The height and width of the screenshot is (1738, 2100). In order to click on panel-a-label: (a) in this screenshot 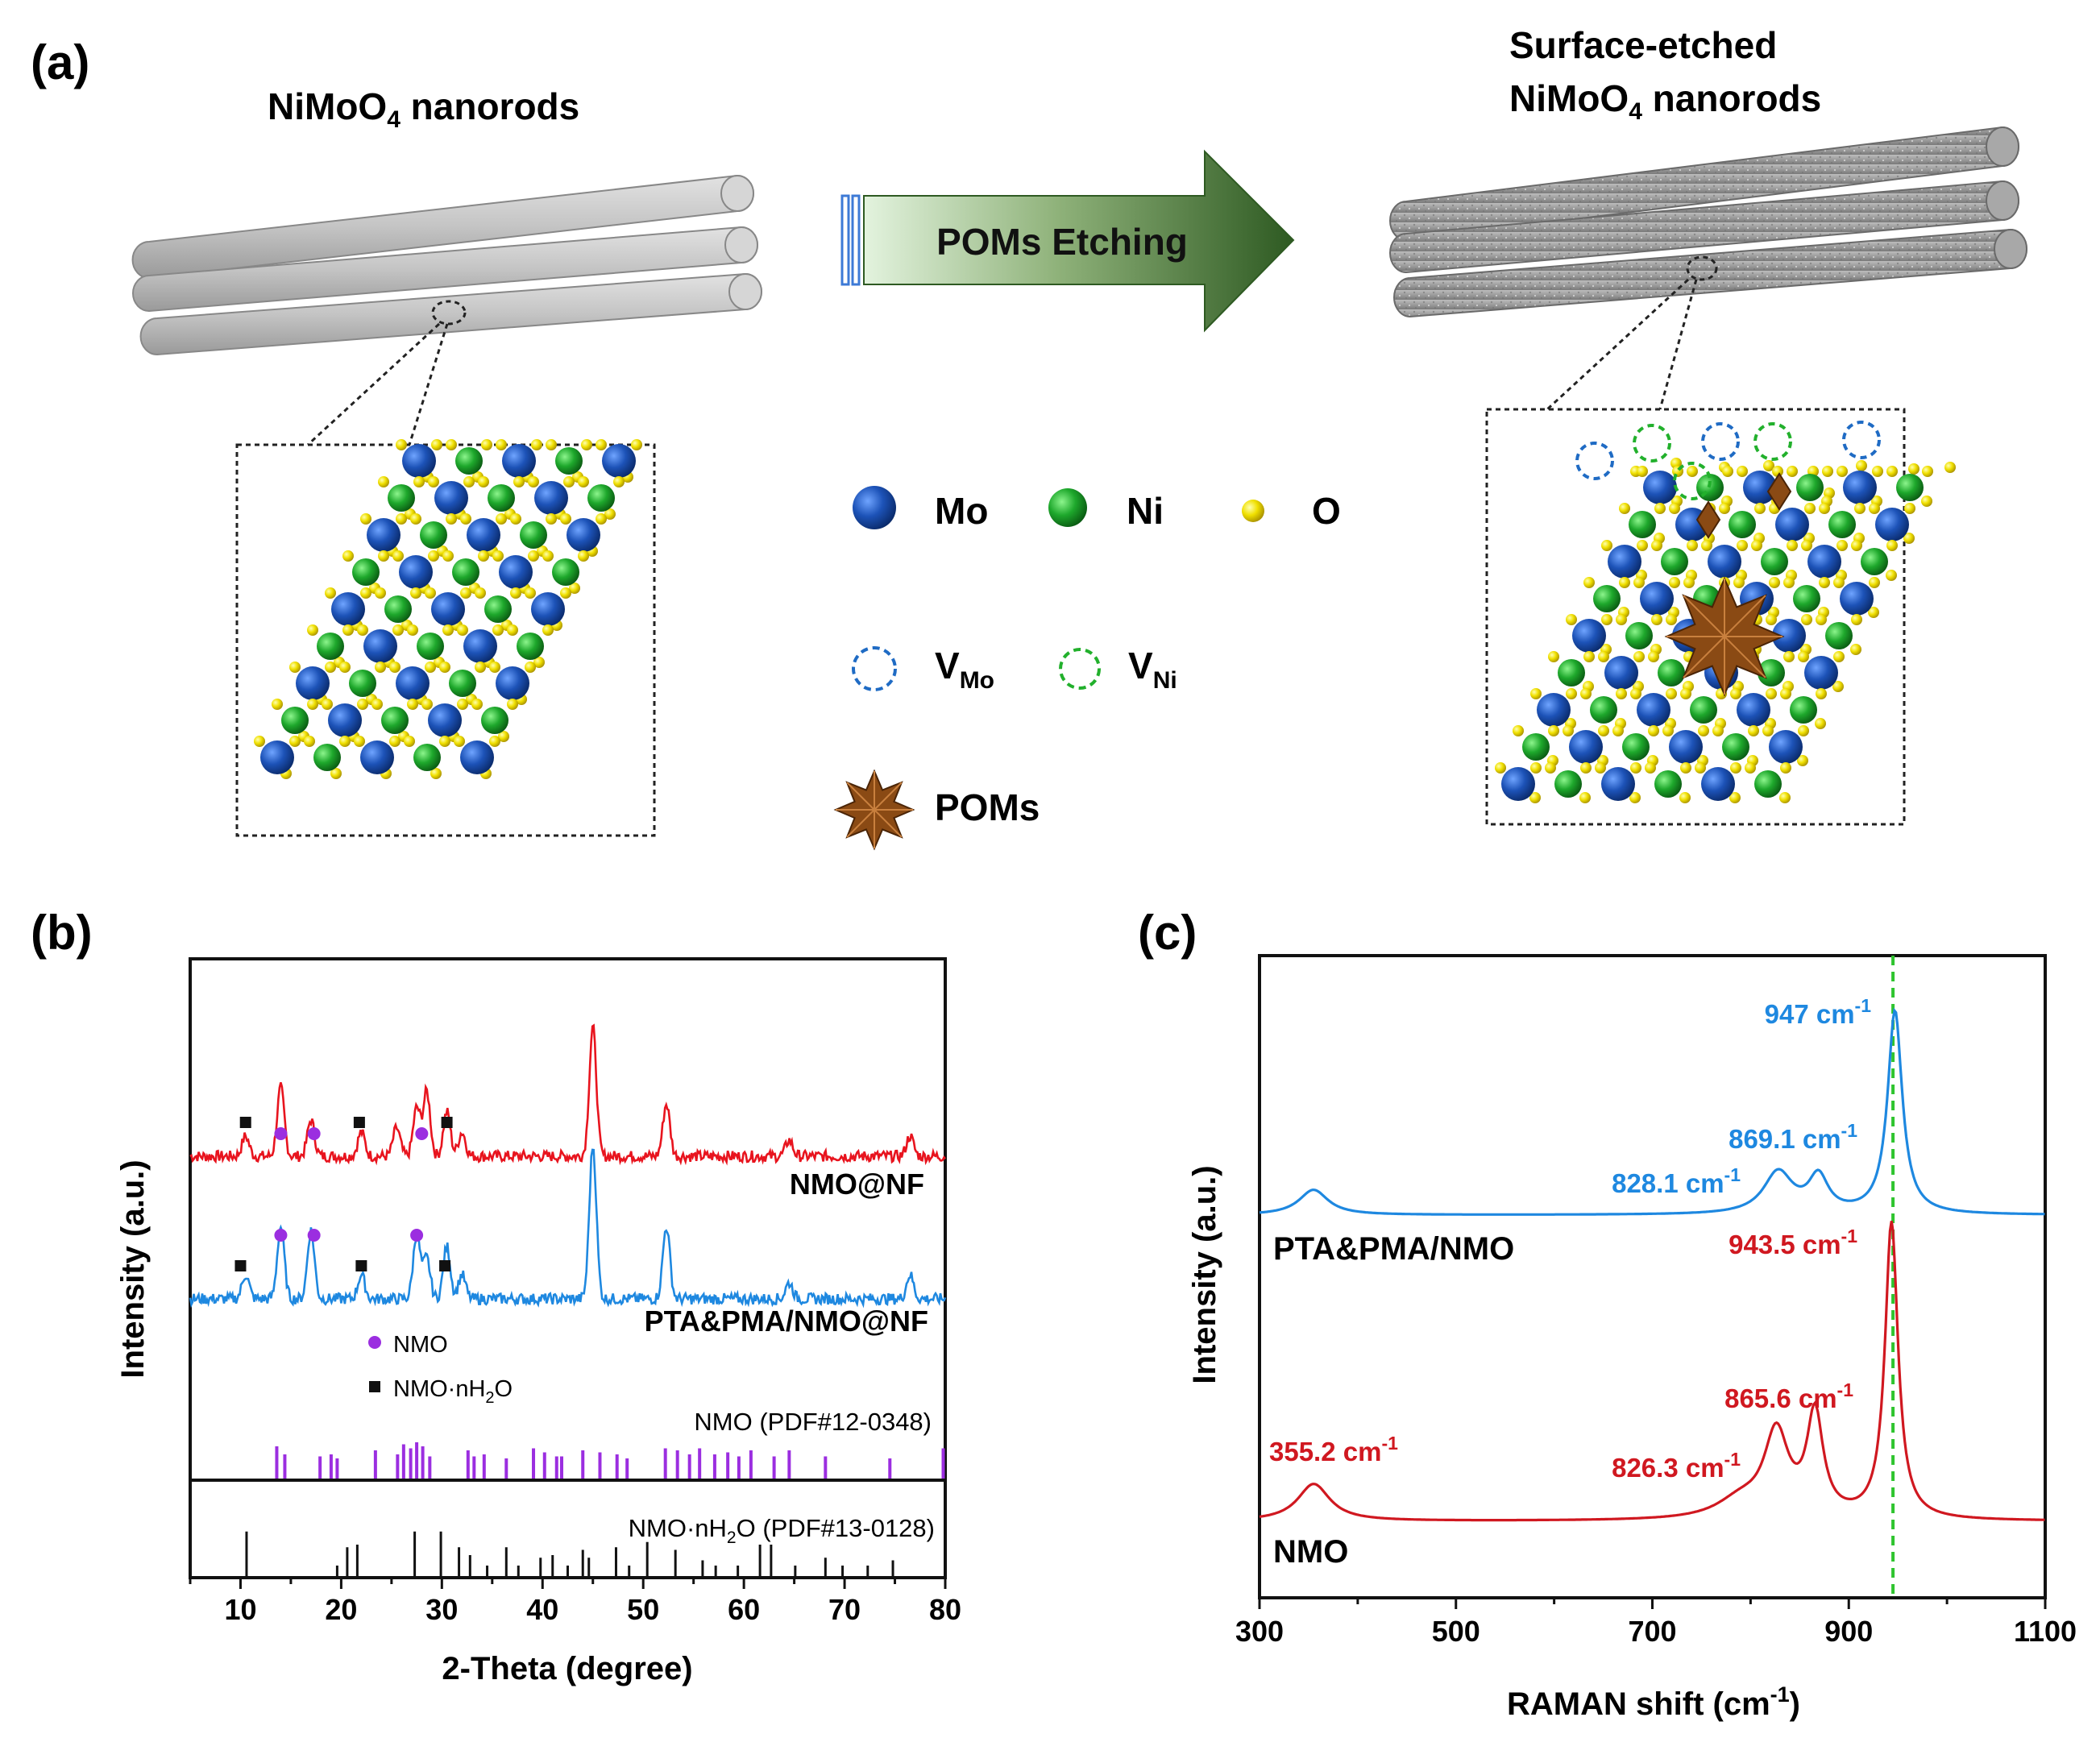, I will do `click(60, 62)`.